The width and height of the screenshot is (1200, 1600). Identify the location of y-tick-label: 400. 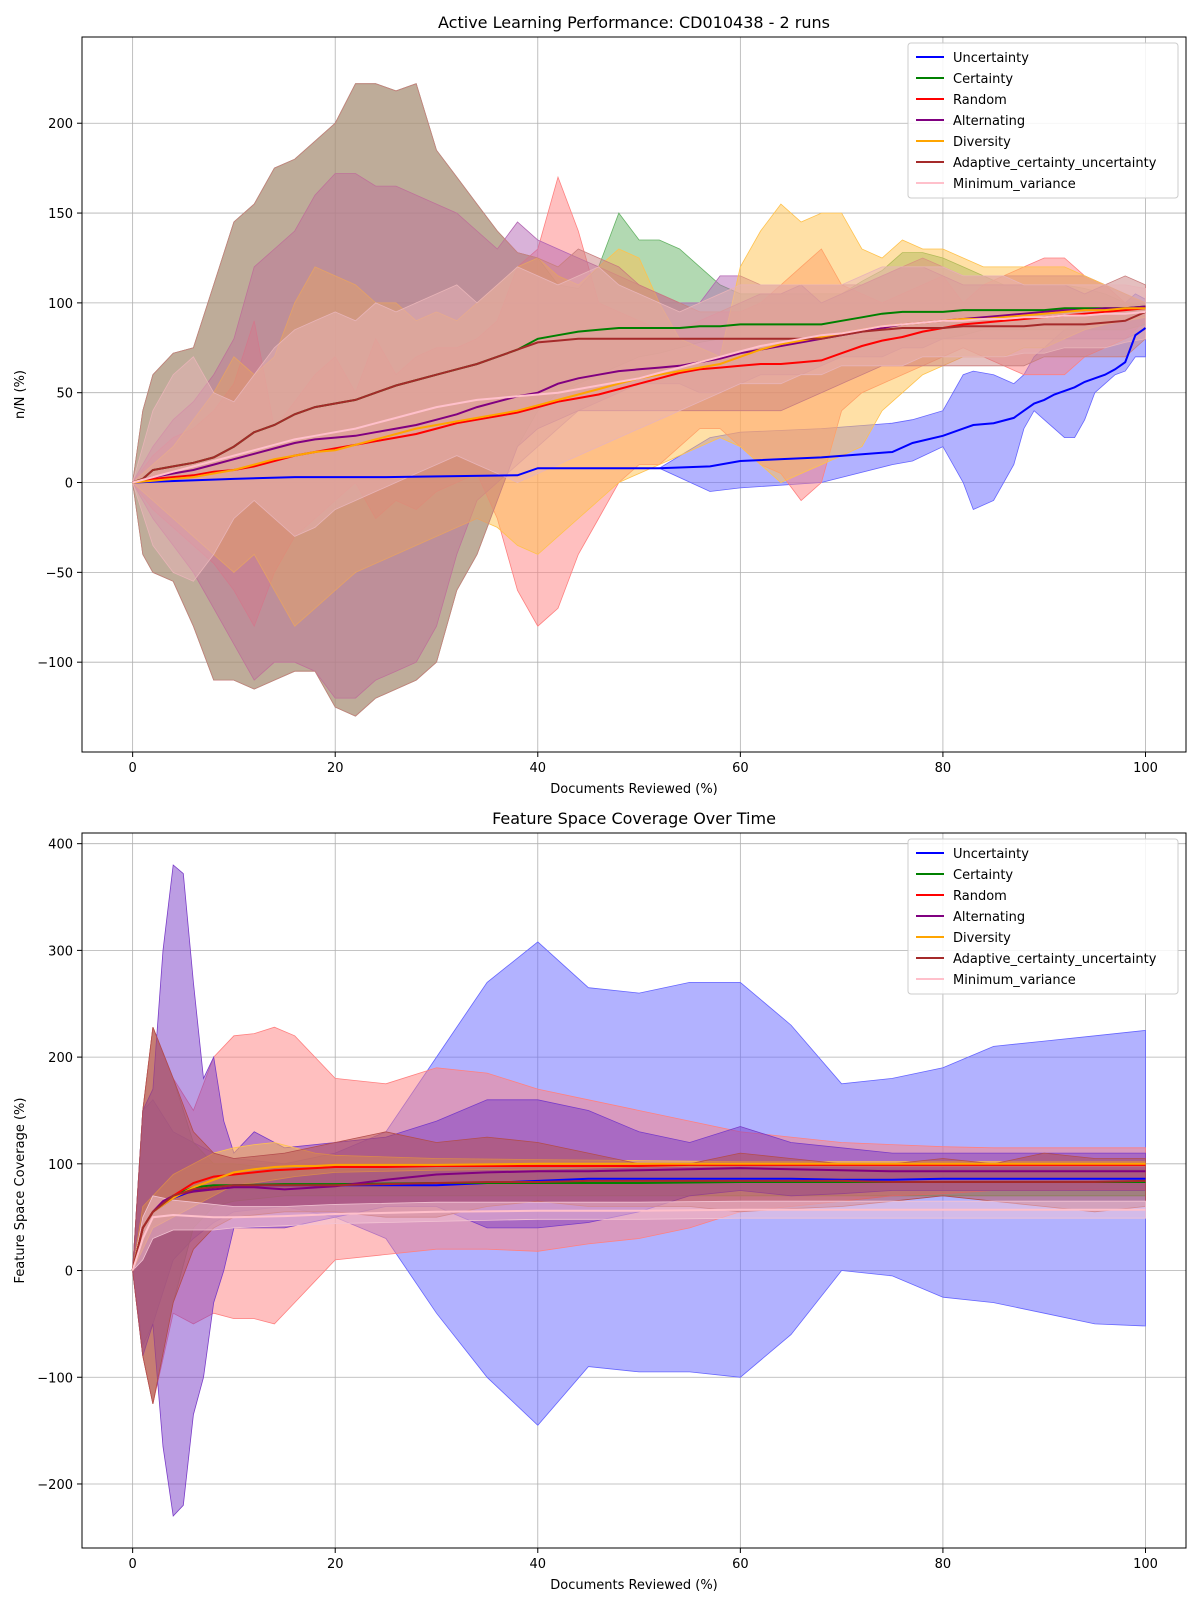
(60, 845).